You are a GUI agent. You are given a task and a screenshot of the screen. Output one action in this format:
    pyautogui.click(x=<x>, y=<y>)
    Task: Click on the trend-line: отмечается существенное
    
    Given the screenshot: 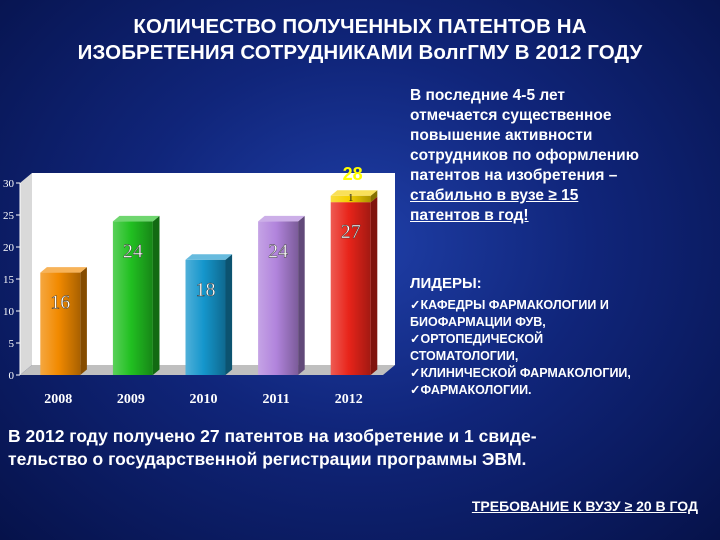 What is the action you would take?
    pyautogui.click(x=511, y=115)
    